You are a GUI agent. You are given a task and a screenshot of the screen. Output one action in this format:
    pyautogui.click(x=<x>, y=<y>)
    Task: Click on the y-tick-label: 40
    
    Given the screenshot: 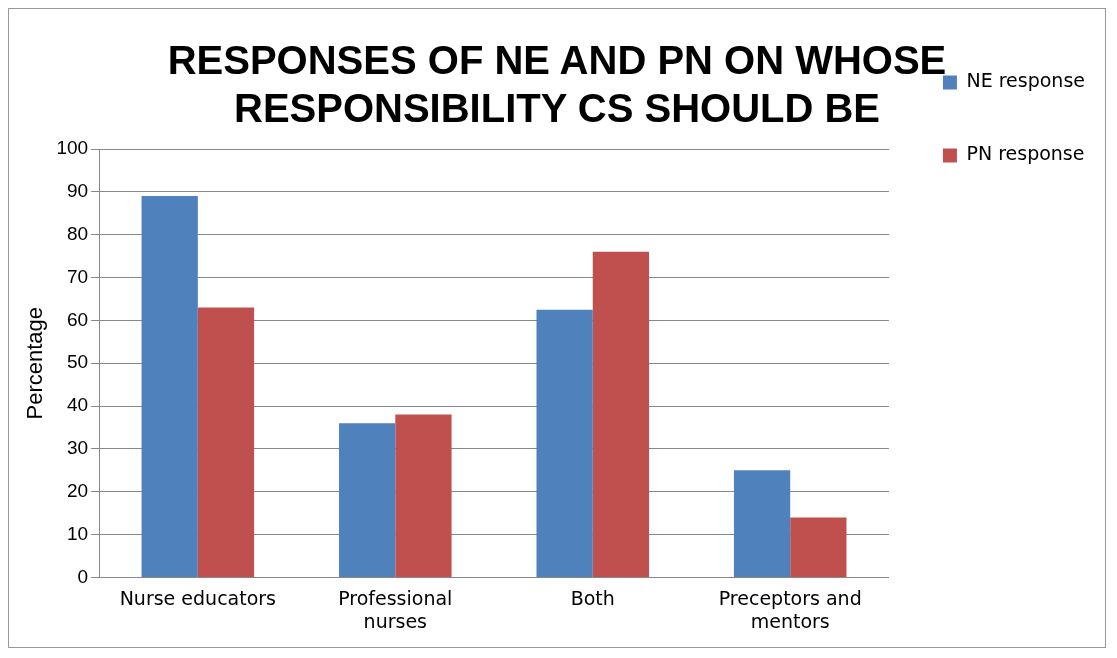 What is the action you would take?
    pyautogui.click(x=77, y=405)
    